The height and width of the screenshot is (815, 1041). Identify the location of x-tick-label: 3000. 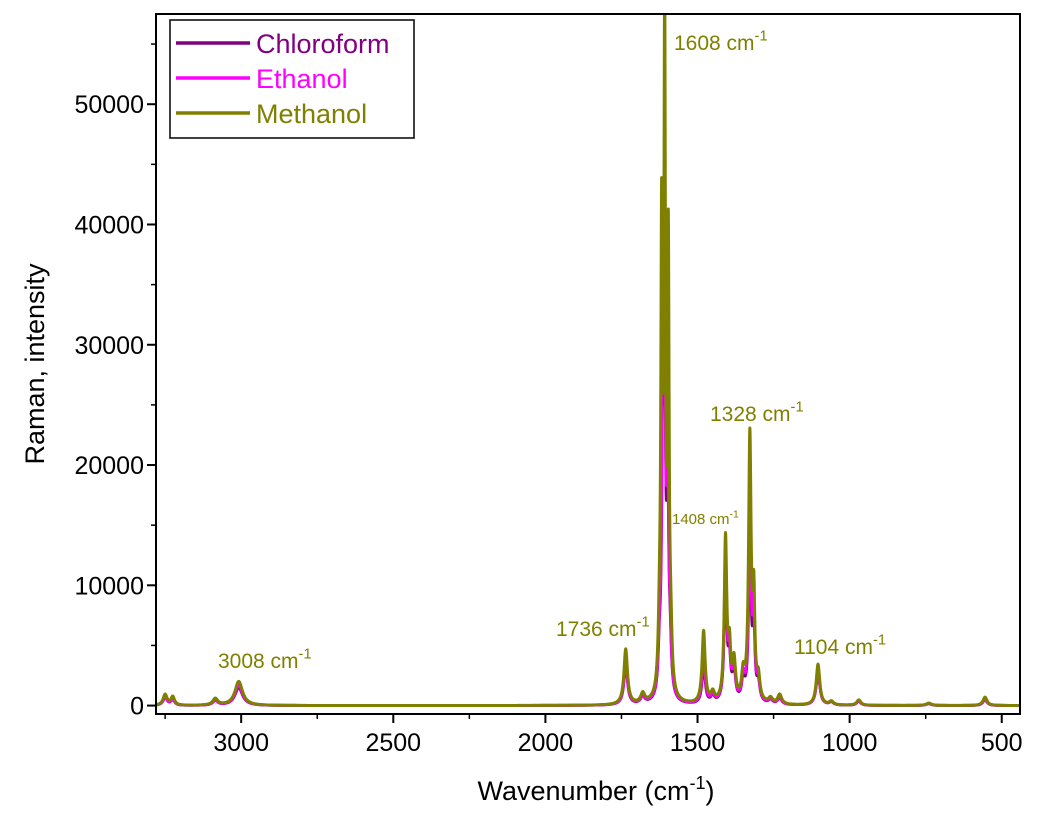
(241, 743).